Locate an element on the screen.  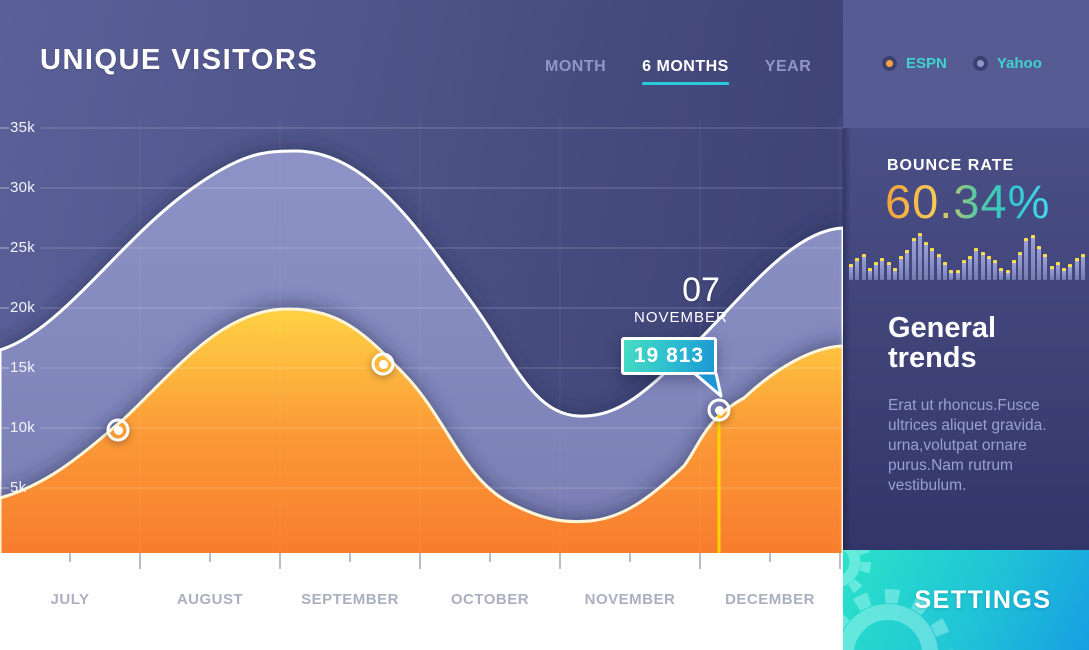
y-axis-tick-label: 35k is located at coordinates (23, 127).